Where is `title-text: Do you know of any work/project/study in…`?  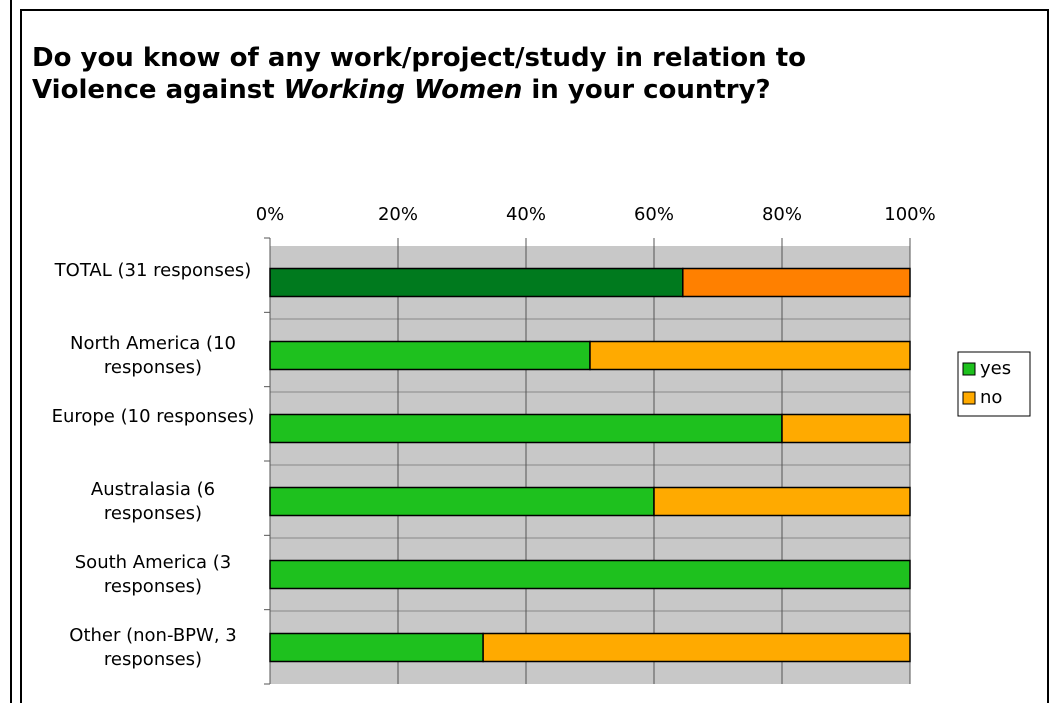 title-text: Do you know of any work/project/study in… is located at coordinates (419, 74).